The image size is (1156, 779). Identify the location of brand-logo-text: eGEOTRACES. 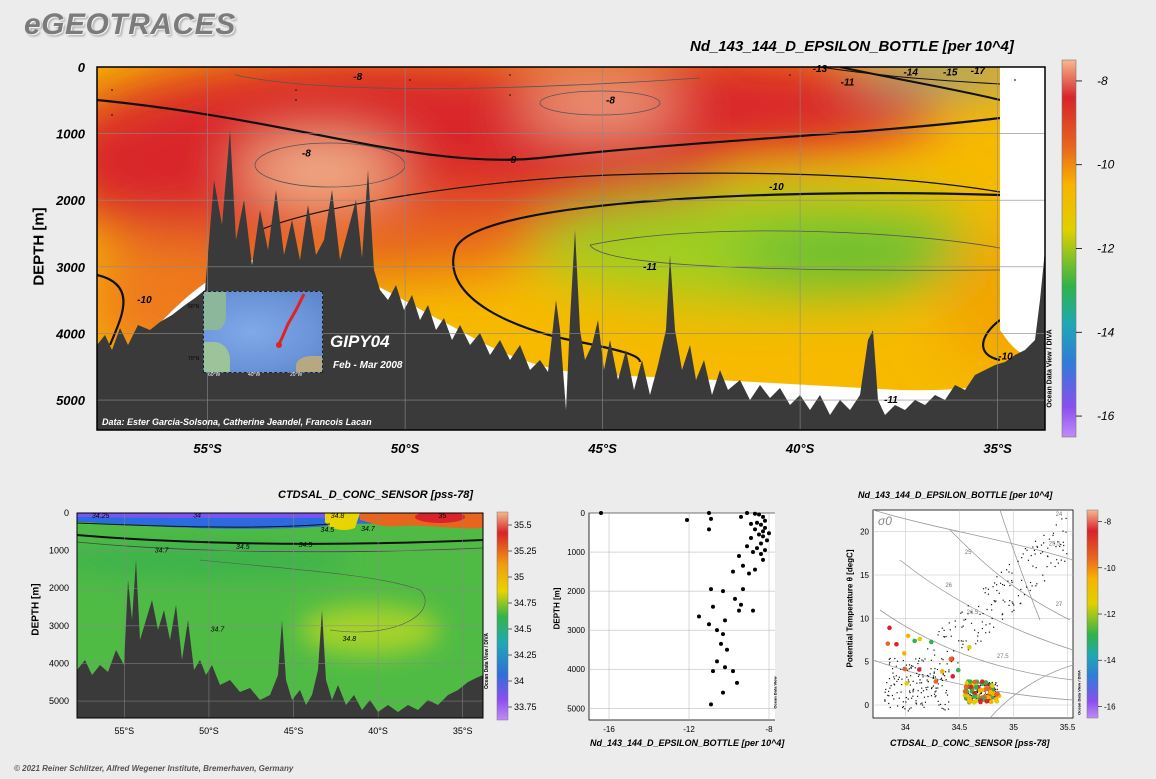
(130, 24).